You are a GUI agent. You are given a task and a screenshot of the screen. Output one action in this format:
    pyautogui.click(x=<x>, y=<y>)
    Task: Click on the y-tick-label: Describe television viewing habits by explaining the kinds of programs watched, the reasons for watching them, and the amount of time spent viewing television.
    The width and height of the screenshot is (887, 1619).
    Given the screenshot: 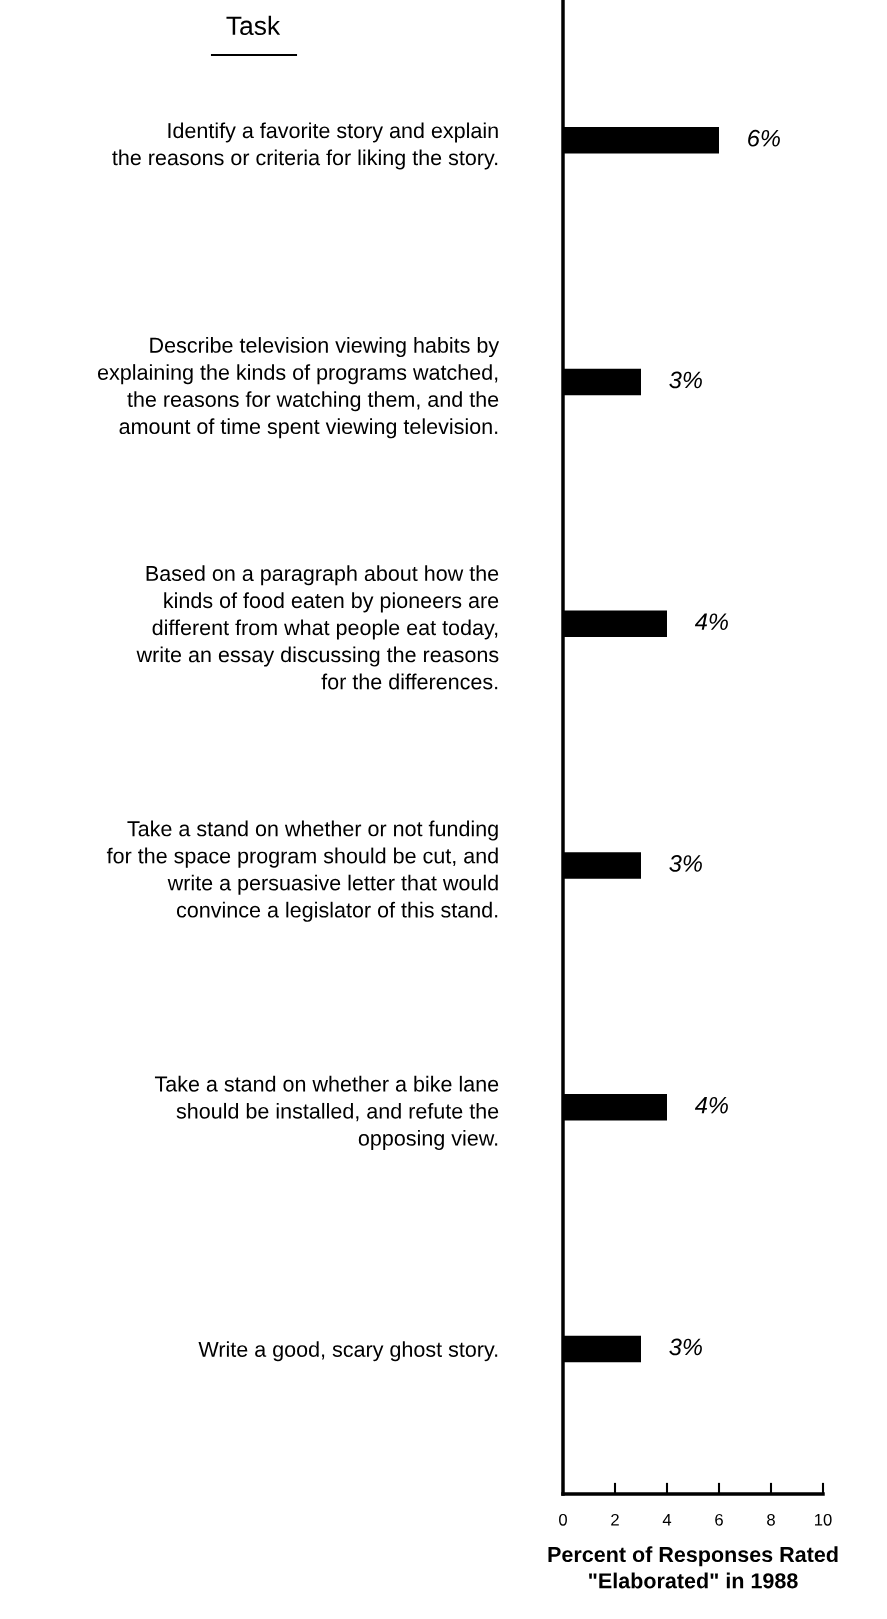 What is the action you would take?
    pyautogui.click(x=298, y=388)
    